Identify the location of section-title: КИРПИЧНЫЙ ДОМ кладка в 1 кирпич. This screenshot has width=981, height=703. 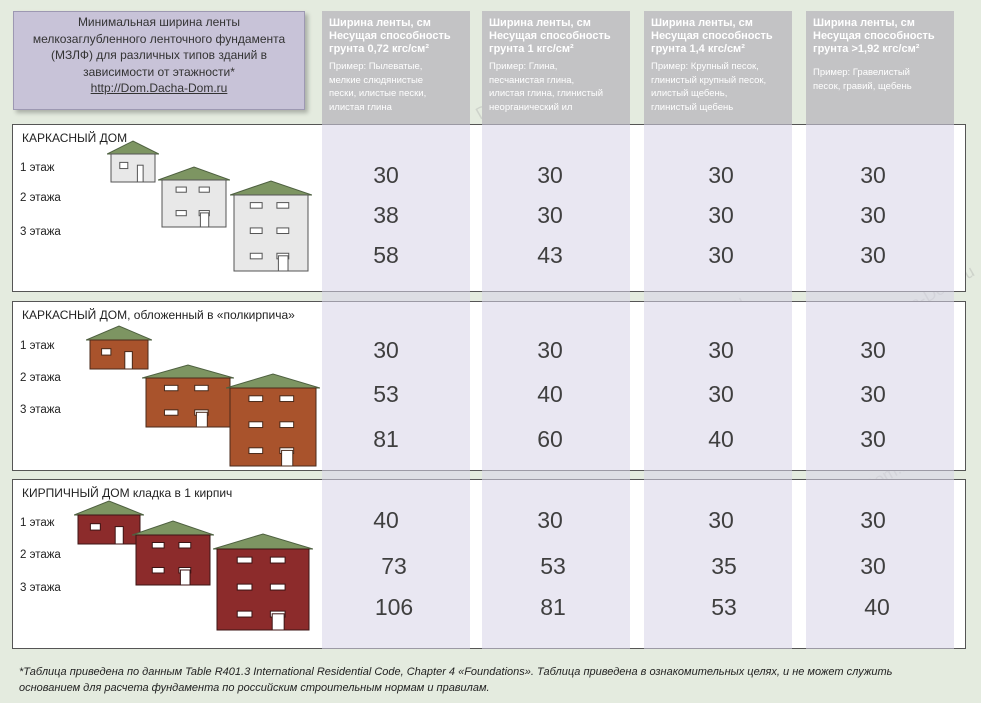
(127, 493).